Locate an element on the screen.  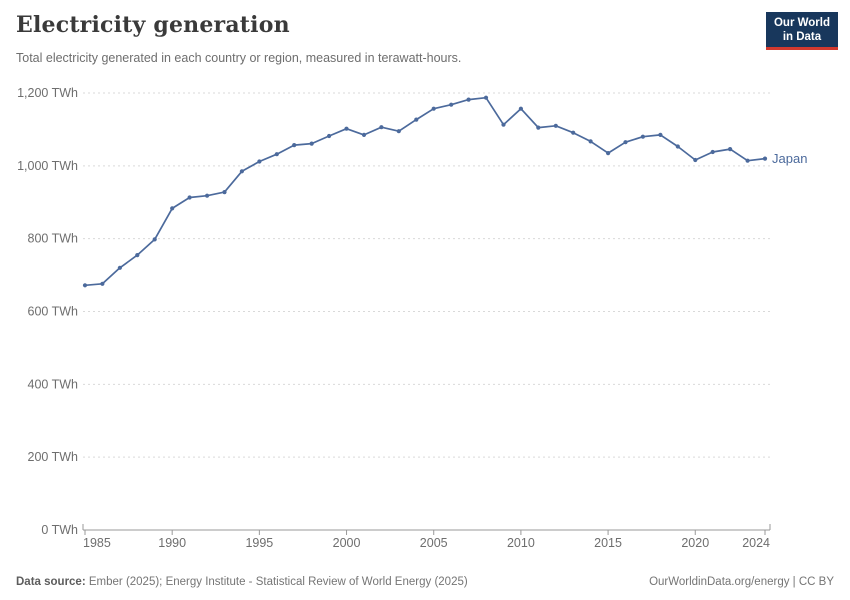
series-label-japan: Japan is located at coordinates (789, 158).